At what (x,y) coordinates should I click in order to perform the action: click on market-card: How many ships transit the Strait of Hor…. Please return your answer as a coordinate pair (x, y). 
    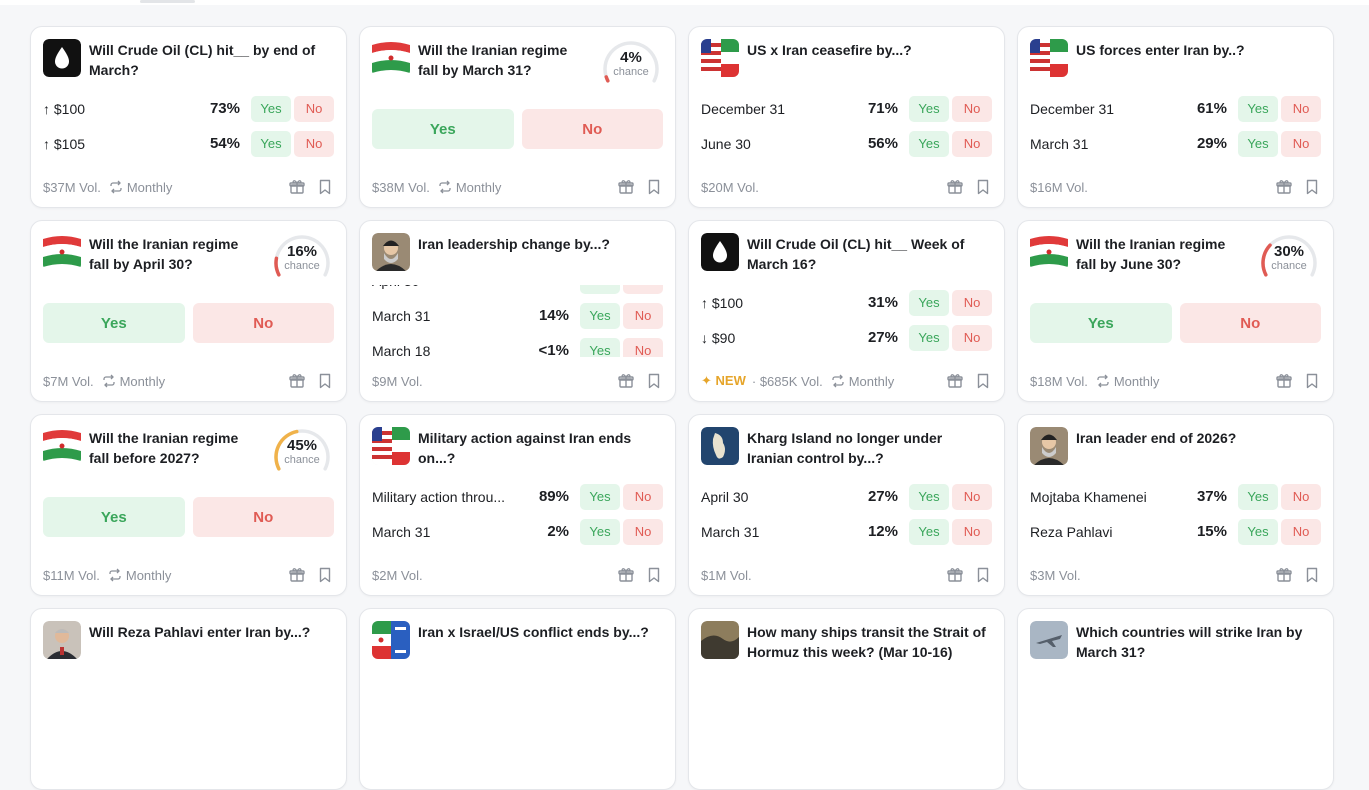
    Looking at the image, I should click on (846, 699).